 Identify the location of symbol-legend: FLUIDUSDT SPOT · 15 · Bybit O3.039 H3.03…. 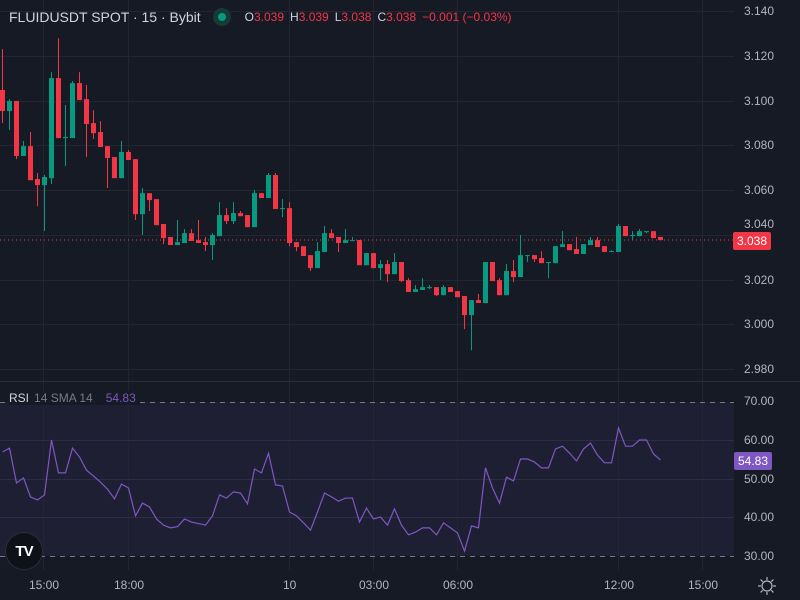
(260, 17).